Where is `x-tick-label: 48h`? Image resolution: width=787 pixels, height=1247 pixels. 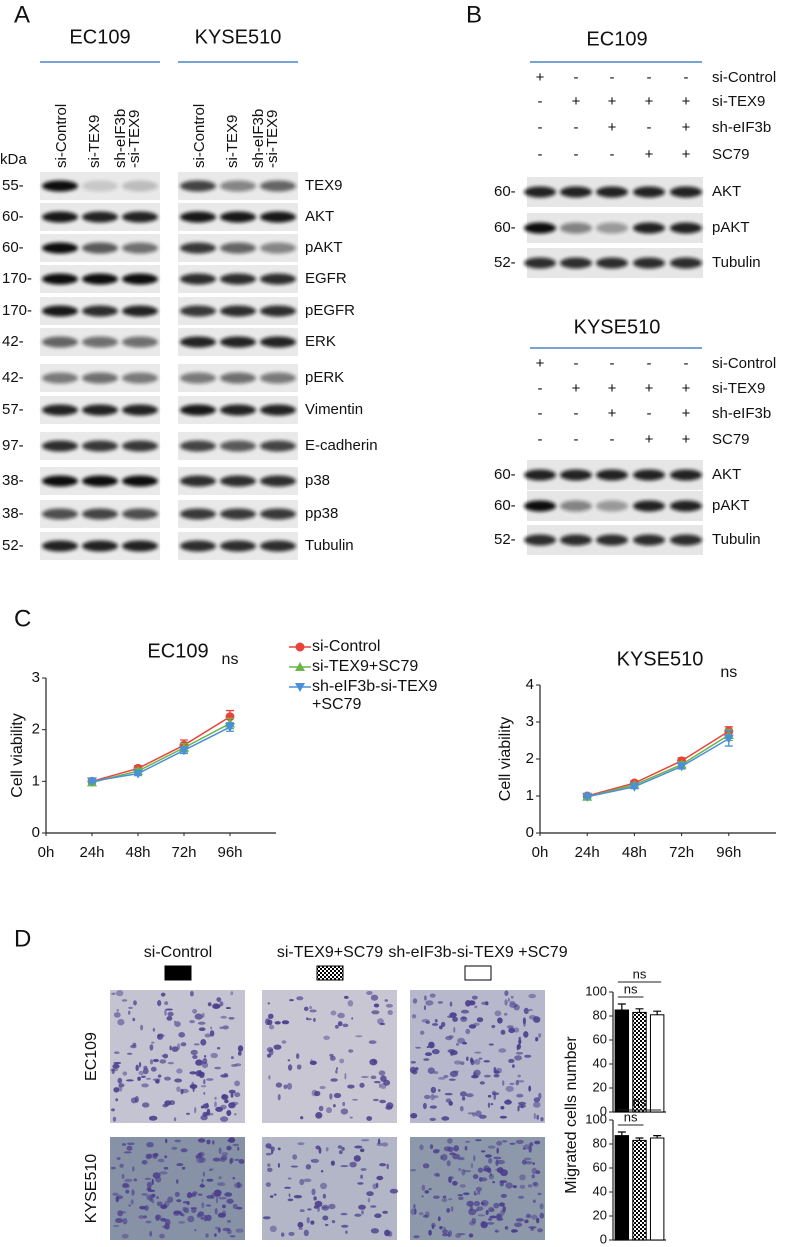
x-tick-label: 48h is located at coordinates (137, 852).